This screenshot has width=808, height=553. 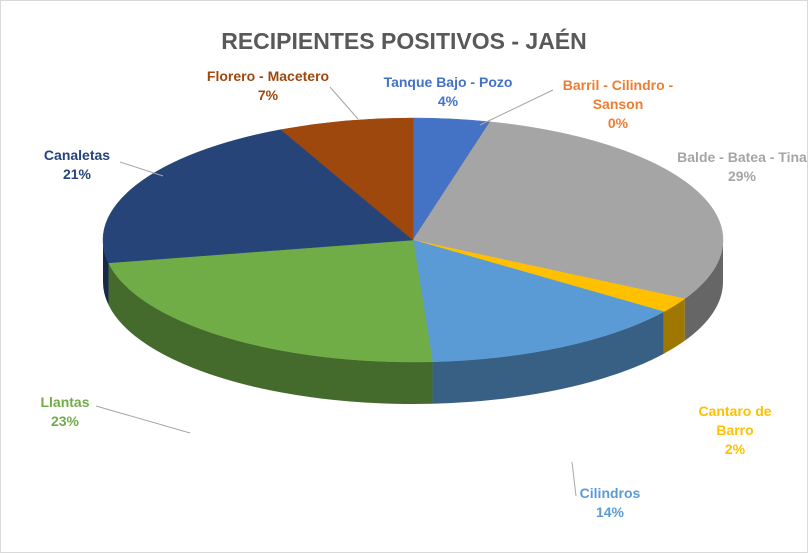 What do you see at coordinates (268, 76) in the screenshot?
I see `category-label: Florero - Macetero` at bounding box center [268, 76].